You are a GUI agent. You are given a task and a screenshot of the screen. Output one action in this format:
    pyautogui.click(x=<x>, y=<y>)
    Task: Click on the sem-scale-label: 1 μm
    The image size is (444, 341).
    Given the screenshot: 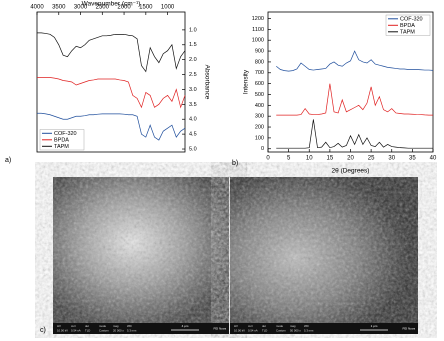 What is the action you would take?
    pyautogui.click(x=374, y=326)
    